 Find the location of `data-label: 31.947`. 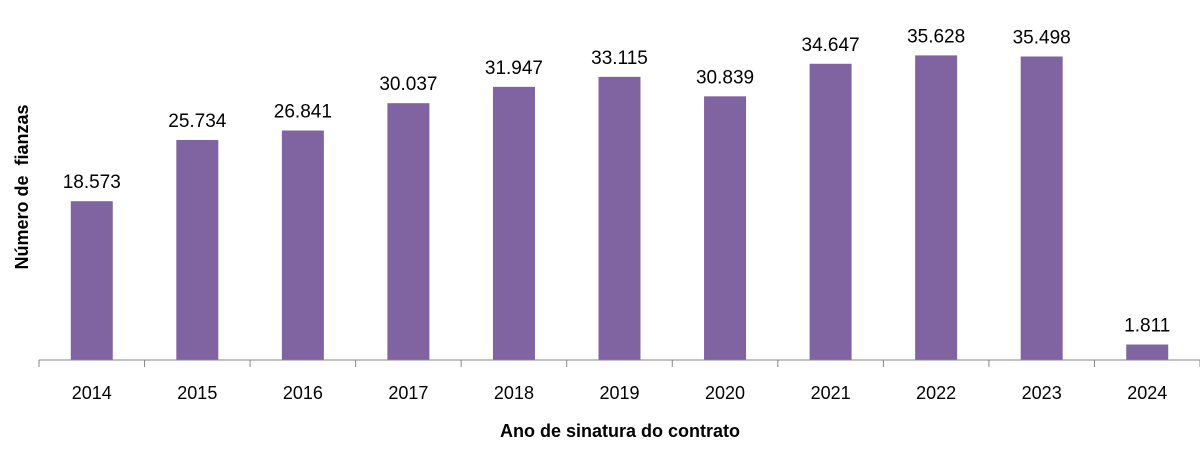

data-label: 31.947 is located at coordinates (514, 68).